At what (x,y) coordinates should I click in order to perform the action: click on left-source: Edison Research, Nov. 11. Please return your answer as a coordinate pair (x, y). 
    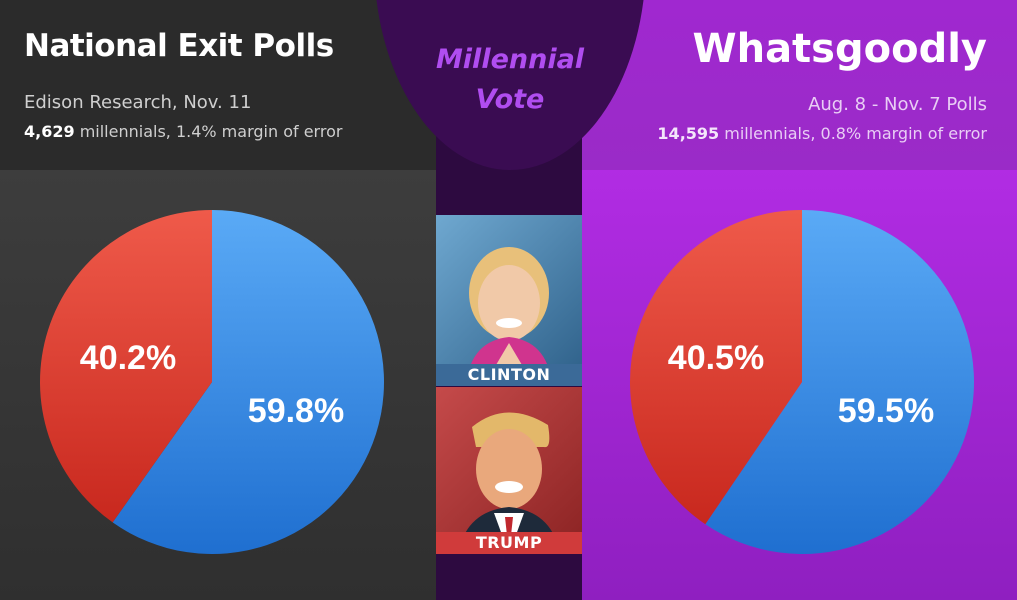
    Looking at the image, I should click on (138, 102).